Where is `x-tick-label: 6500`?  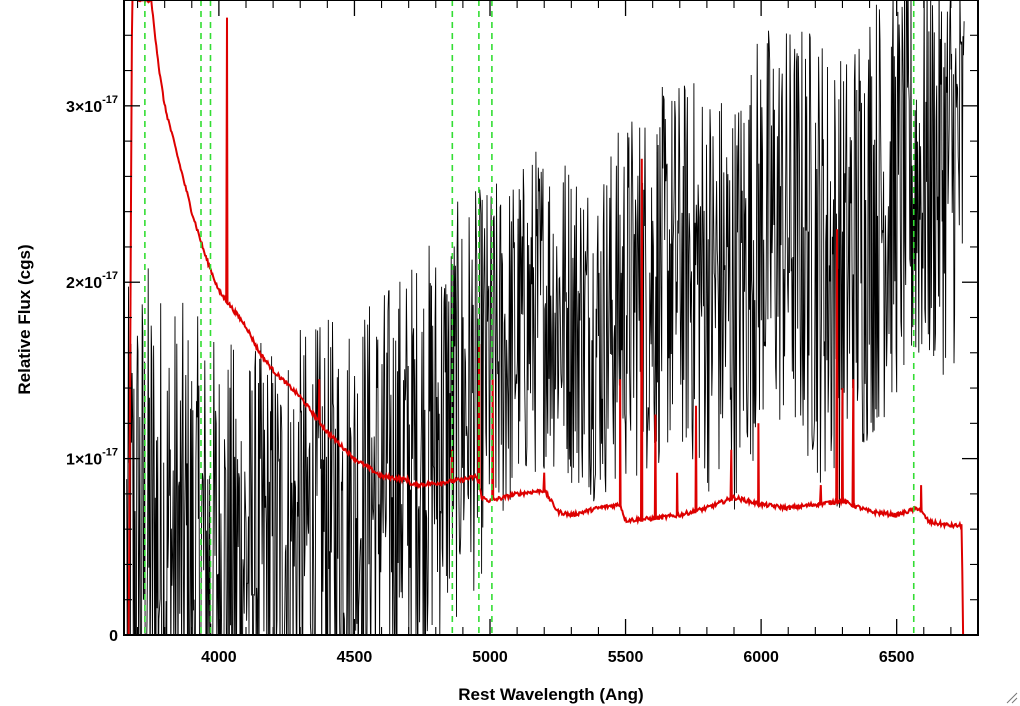 x-tick-label: 6500 is located at coordinates (897, 657).